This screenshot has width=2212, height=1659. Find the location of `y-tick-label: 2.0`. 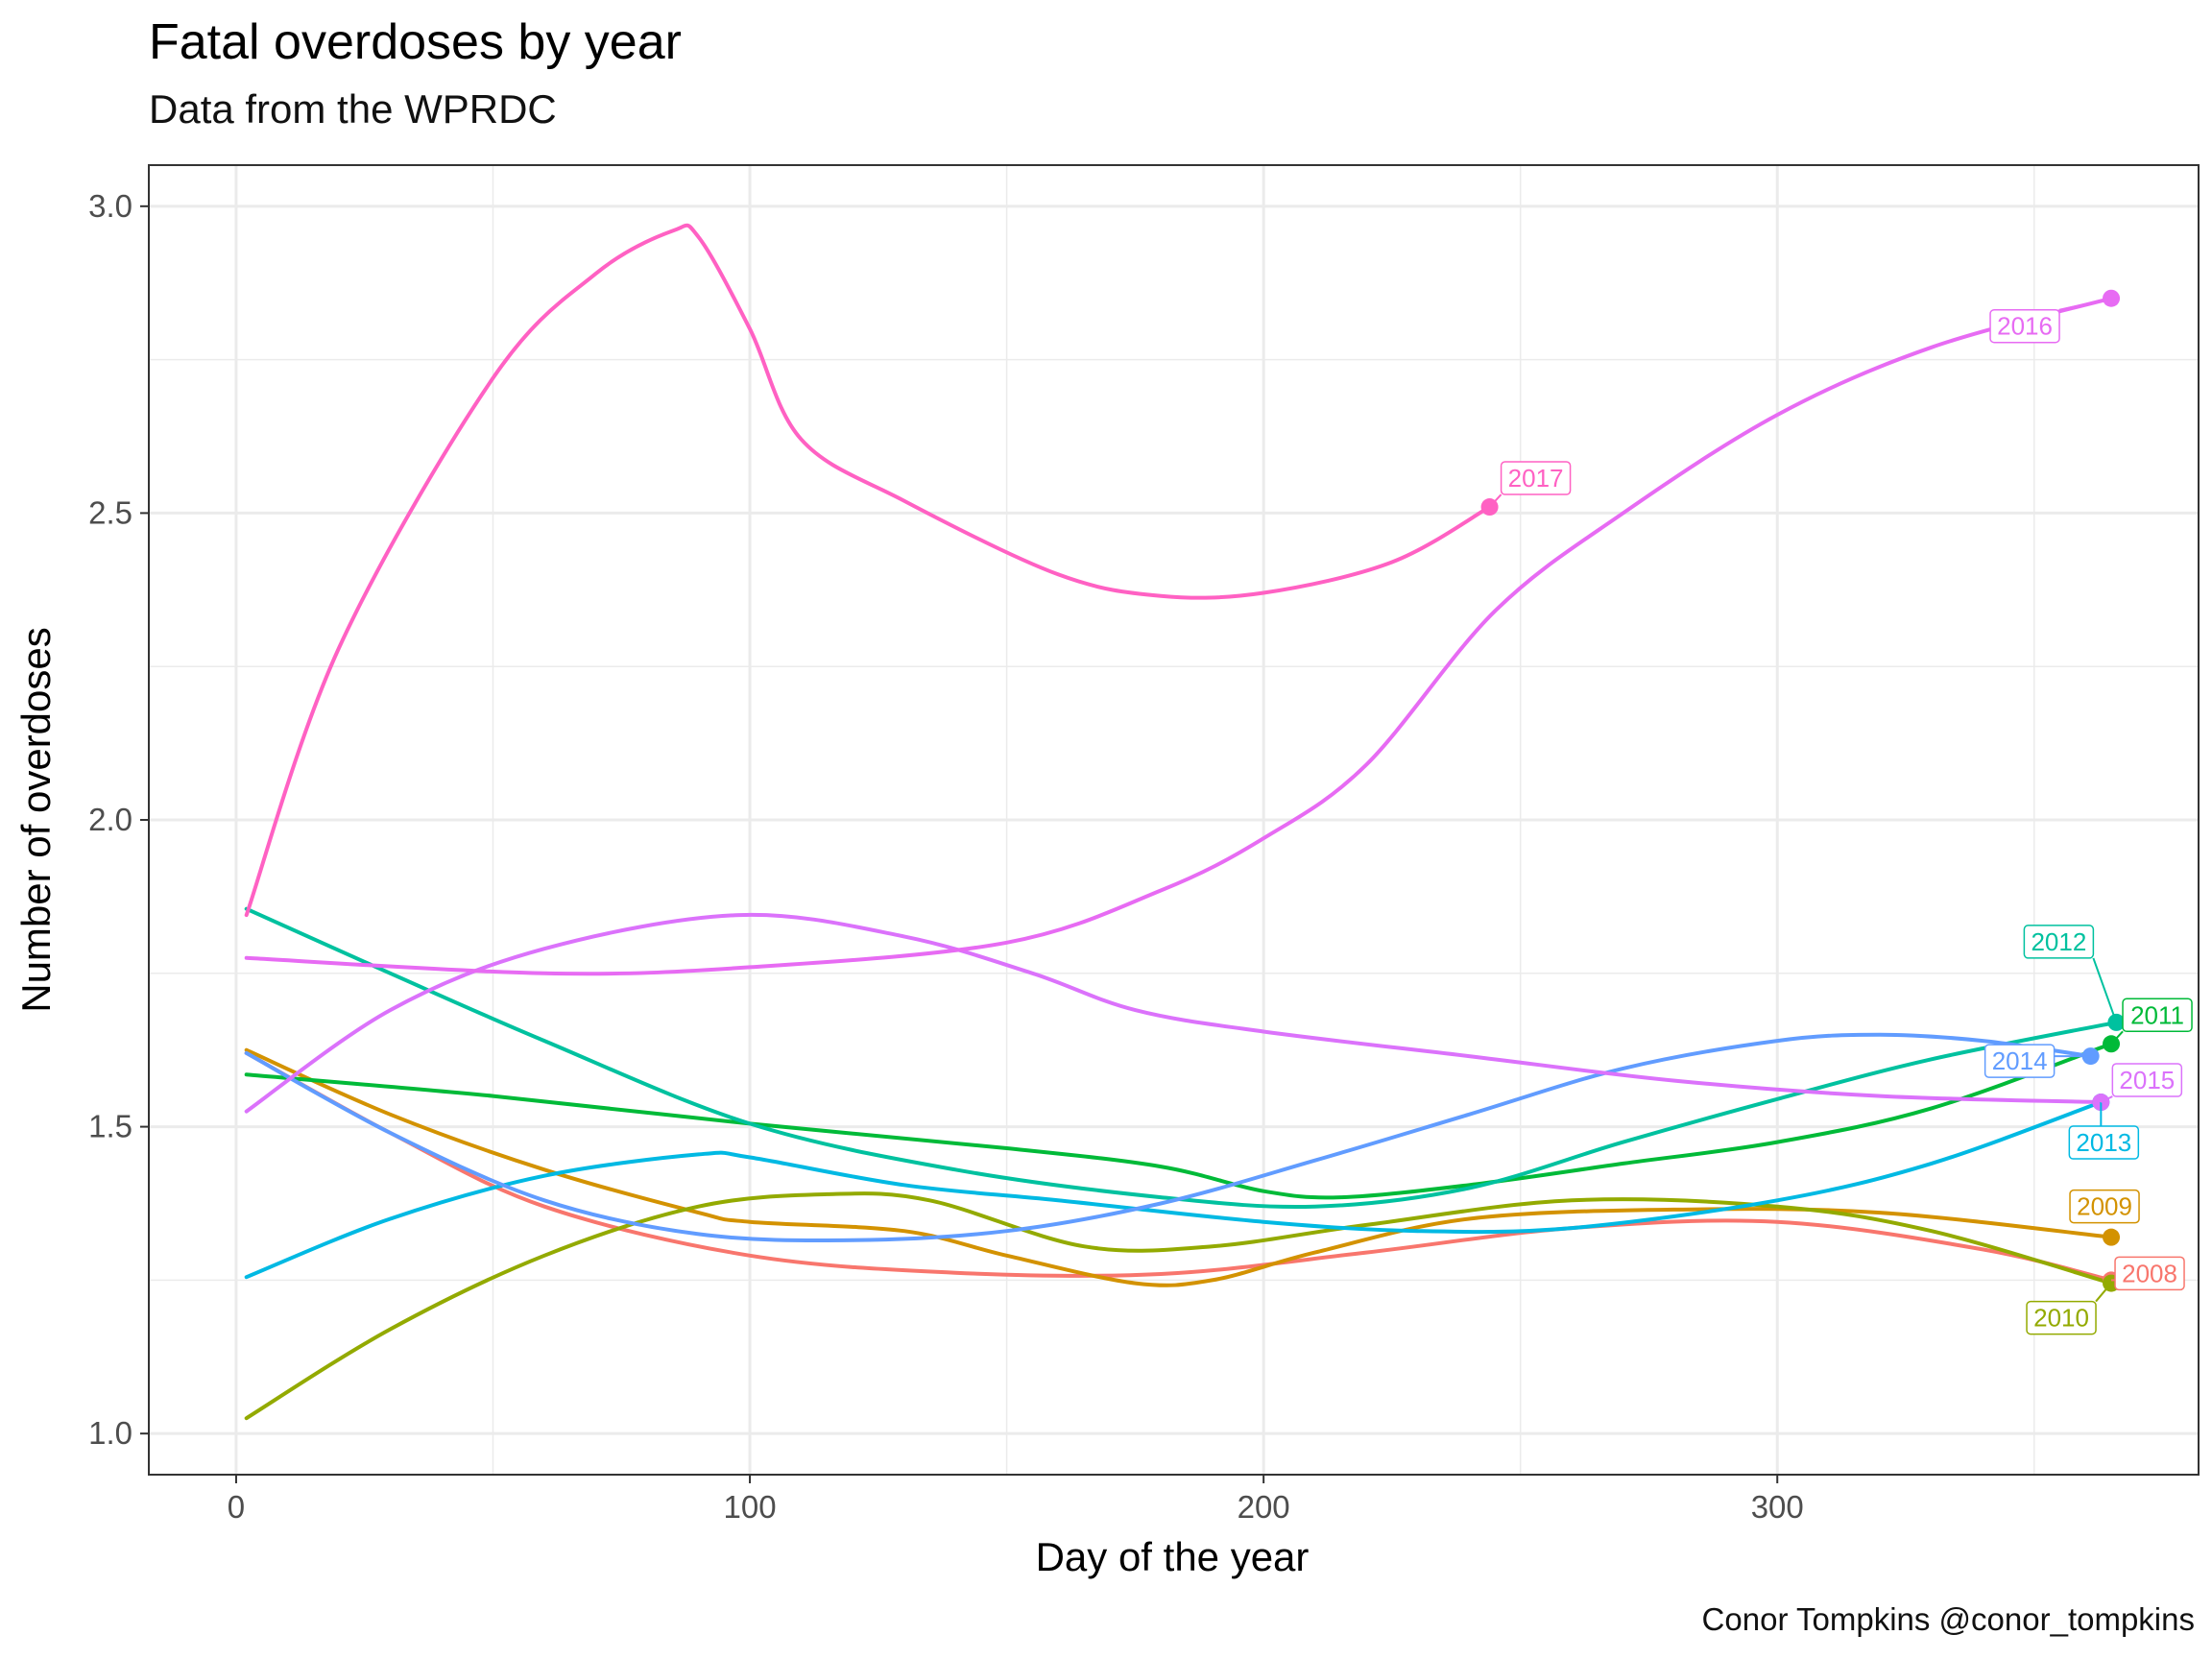

y-tick-label: 2.0 is located at coordinates (110, 819).